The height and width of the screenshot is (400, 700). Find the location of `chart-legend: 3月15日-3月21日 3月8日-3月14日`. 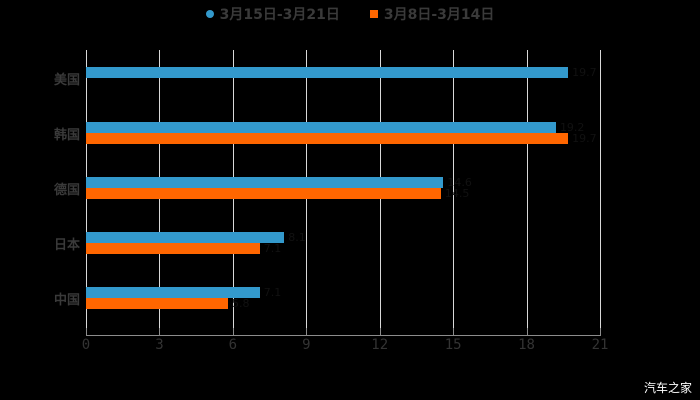

chart-legend: 3月15日-3月21日 3月8日-3月14日 is located at coordinates (350, 14).